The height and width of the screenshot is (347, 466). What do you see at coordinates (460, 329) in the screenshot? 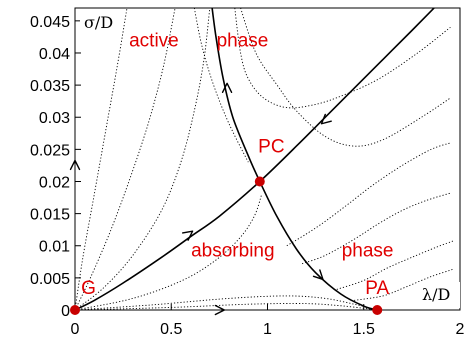
I see `x-tick-label: 2` at bounding box center [460, 329].